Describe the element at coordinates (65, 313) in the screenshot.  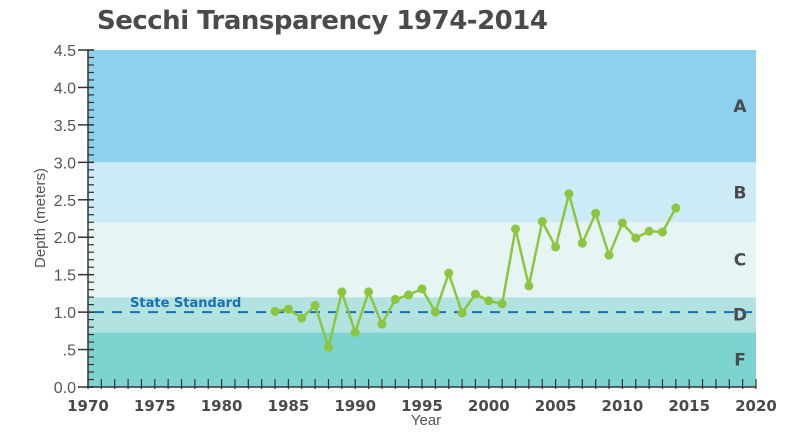
I see `y-tick-label: 1.0` at that location.